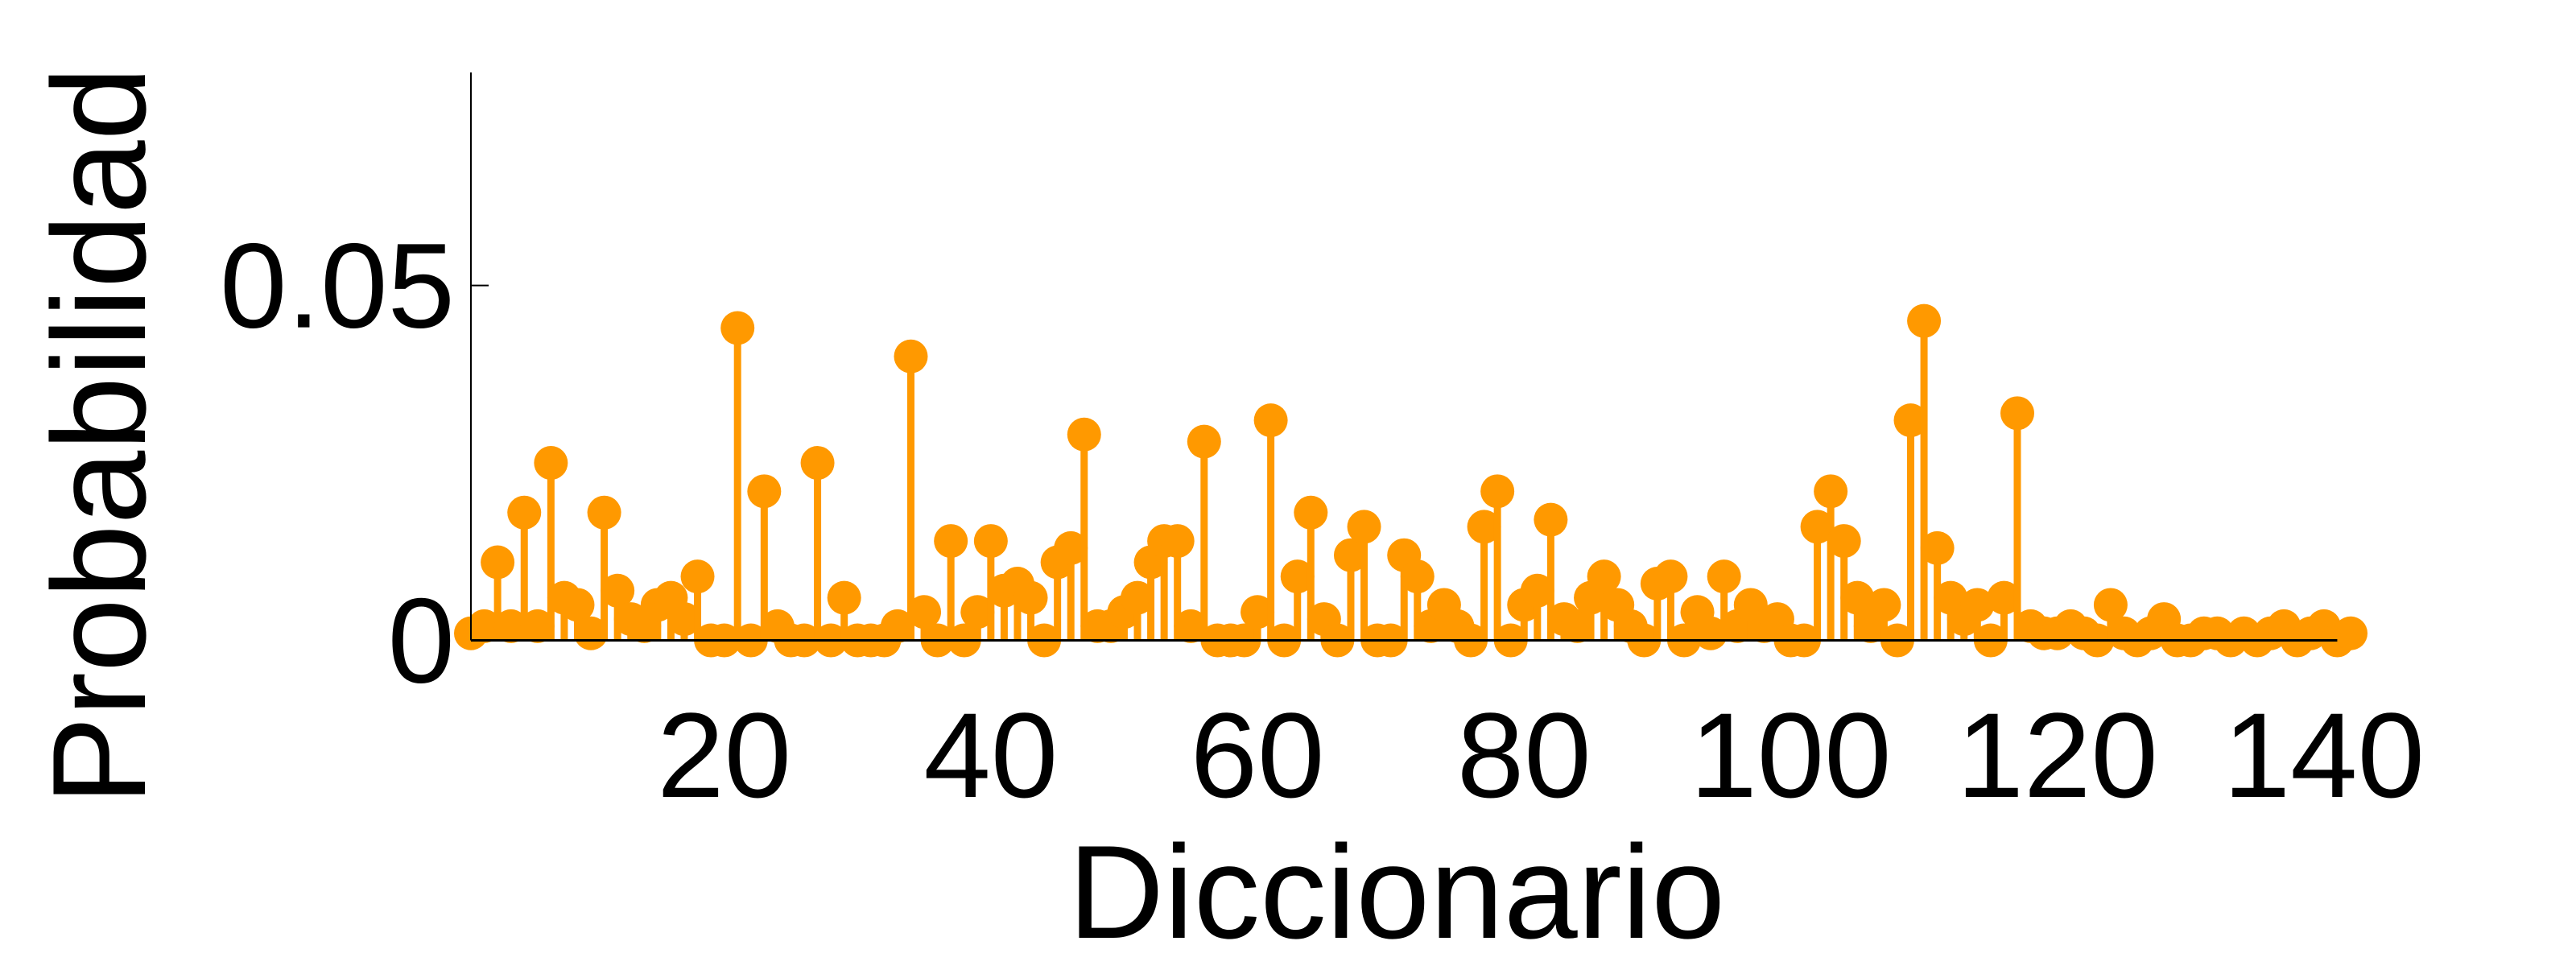 The height and width of the screenshot is (970, 2576). Describe the element at coordinates (422, 640) in the screenshot. I see `y-tick-label: 0` at that location.